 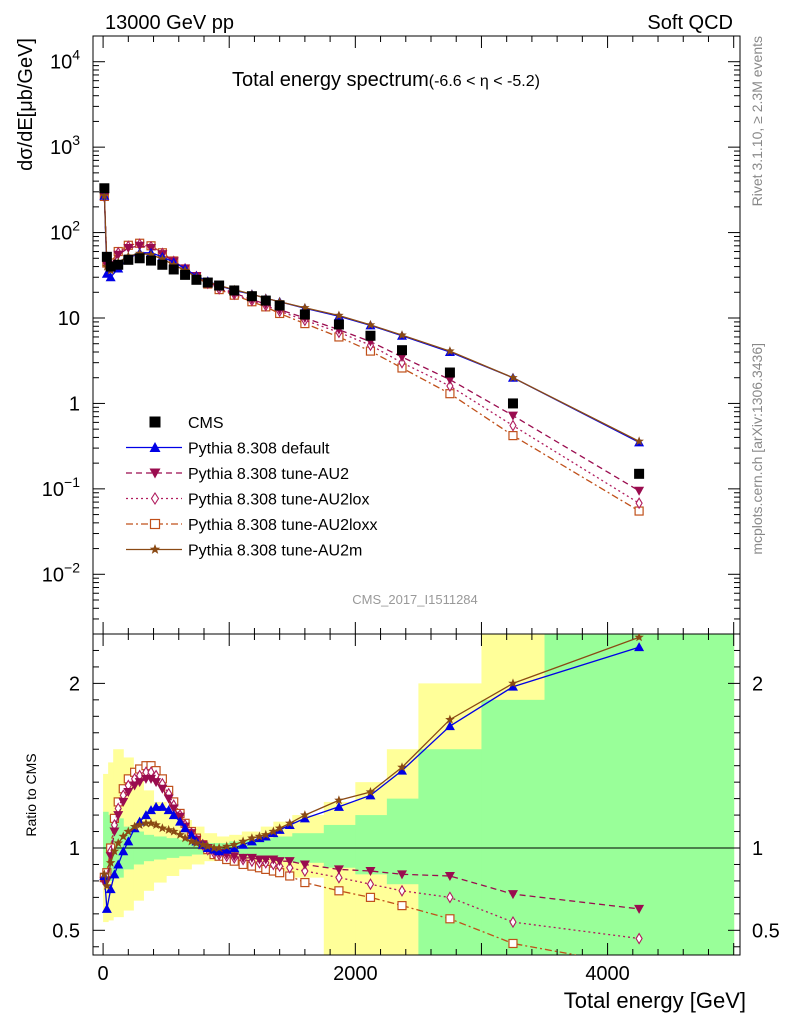 I want to click on ratio-y-tick-label-left: 2, so click(x=74, y=684).